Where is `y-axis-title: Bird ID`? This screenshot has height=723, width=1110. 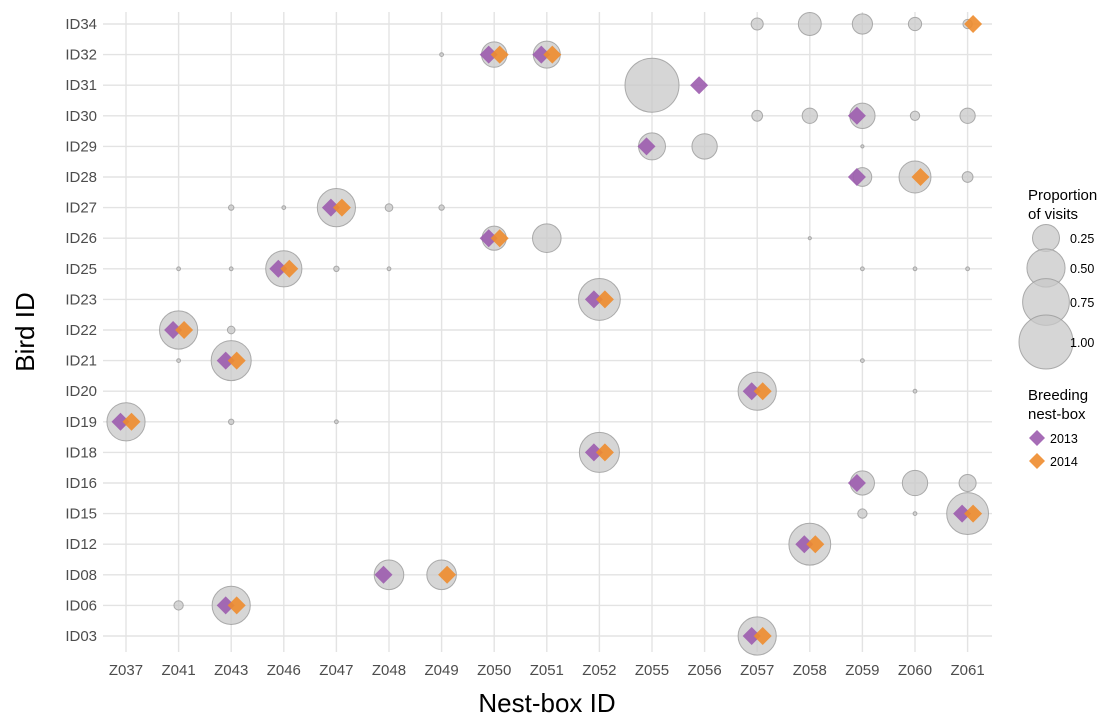
y-axis-title: Bird ID is located at coordinates (25, 331).